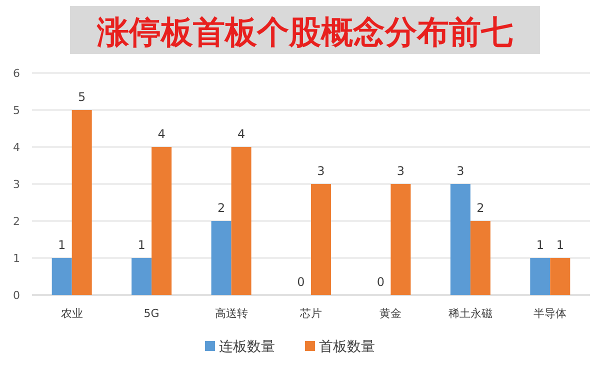 This screenshot has width=610, height=383. What do you see at coordinates (304, 32) in the screenshot?
I see `chart-title: 涨停板首板个股概念分布前七` at bounding box center [304, 32].